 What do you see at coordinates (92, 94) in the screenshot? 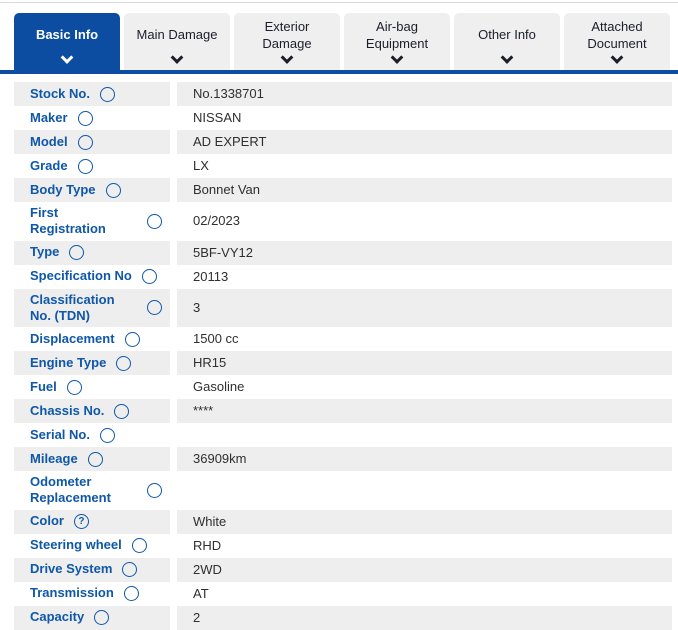
I see `row-label-cell: Stock No.` at bounding box center [92, 94].